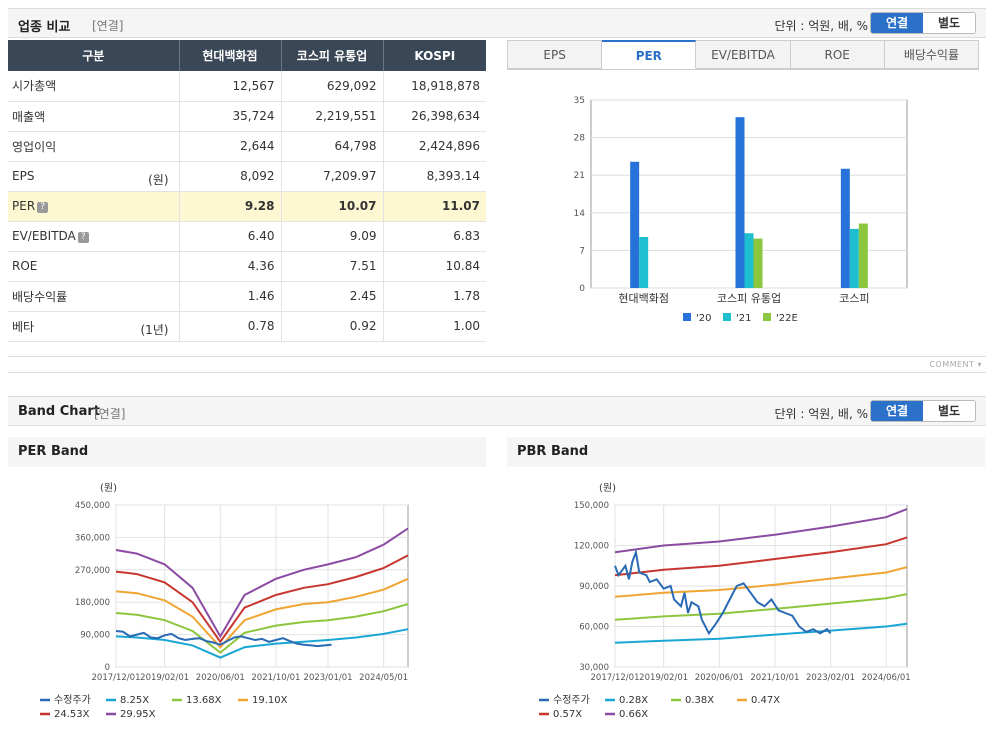 This screenshot has width=992, height=744. I want to click on col-header: 구분, so click(94, 55).